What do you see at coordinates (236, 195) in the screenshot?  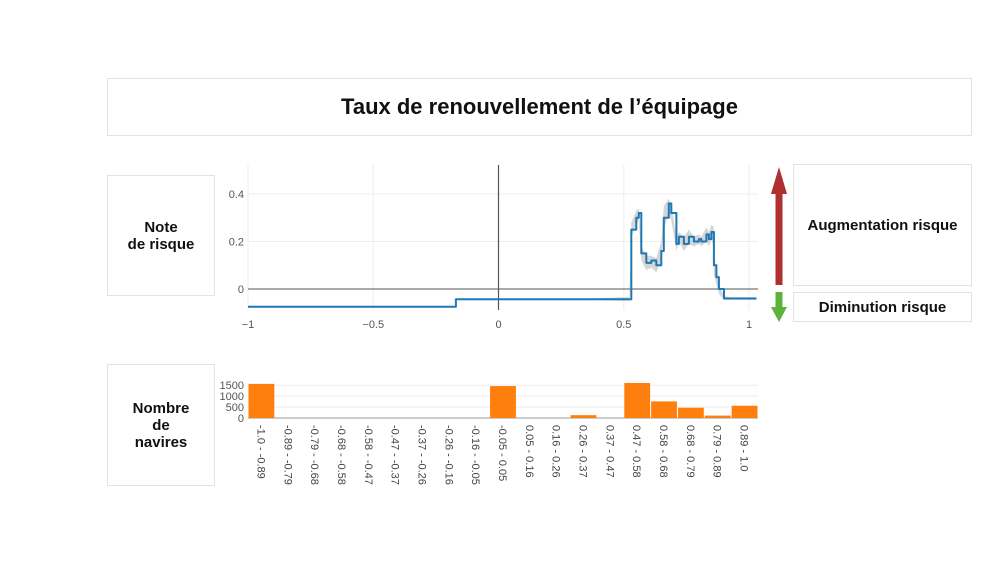 I see `y-tick-label: 0.4` at bounding box center [236, 195].